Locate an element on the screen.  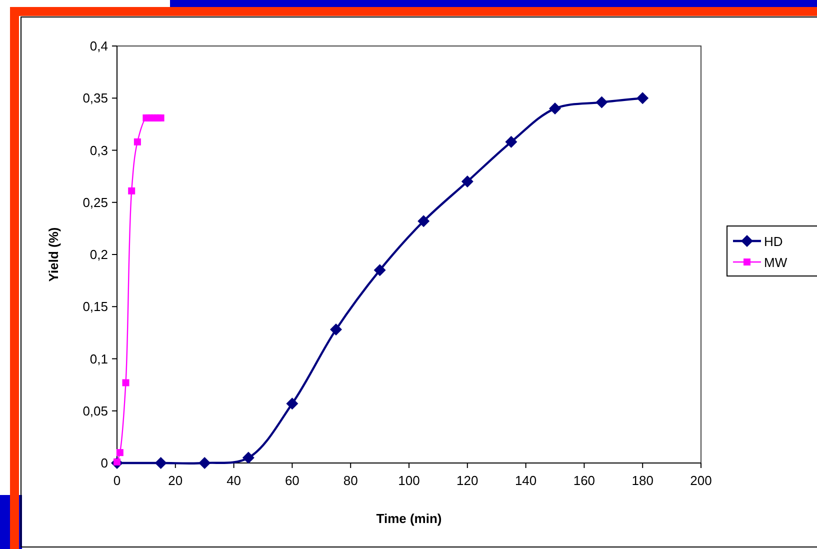
x-tick-label: 200 is located at coordinates (701, 480).